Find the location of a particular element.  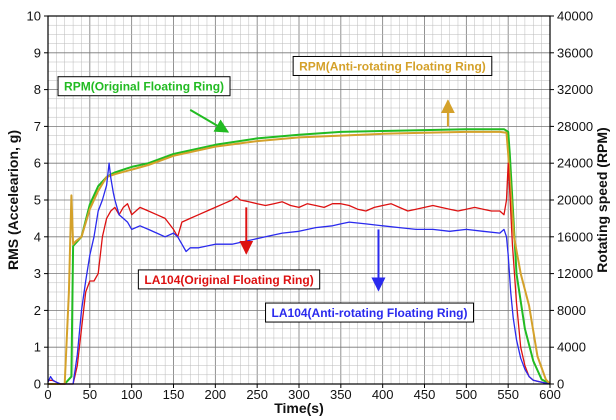

annotation-arrow is located at coordinates (209, 120).